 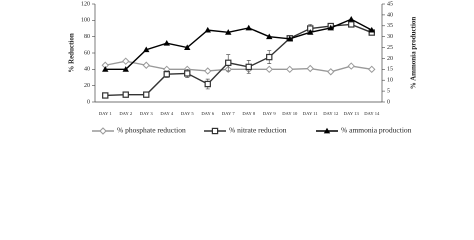 I want to click on x-tick-label: DAY 3, so click(x=147, y=113).